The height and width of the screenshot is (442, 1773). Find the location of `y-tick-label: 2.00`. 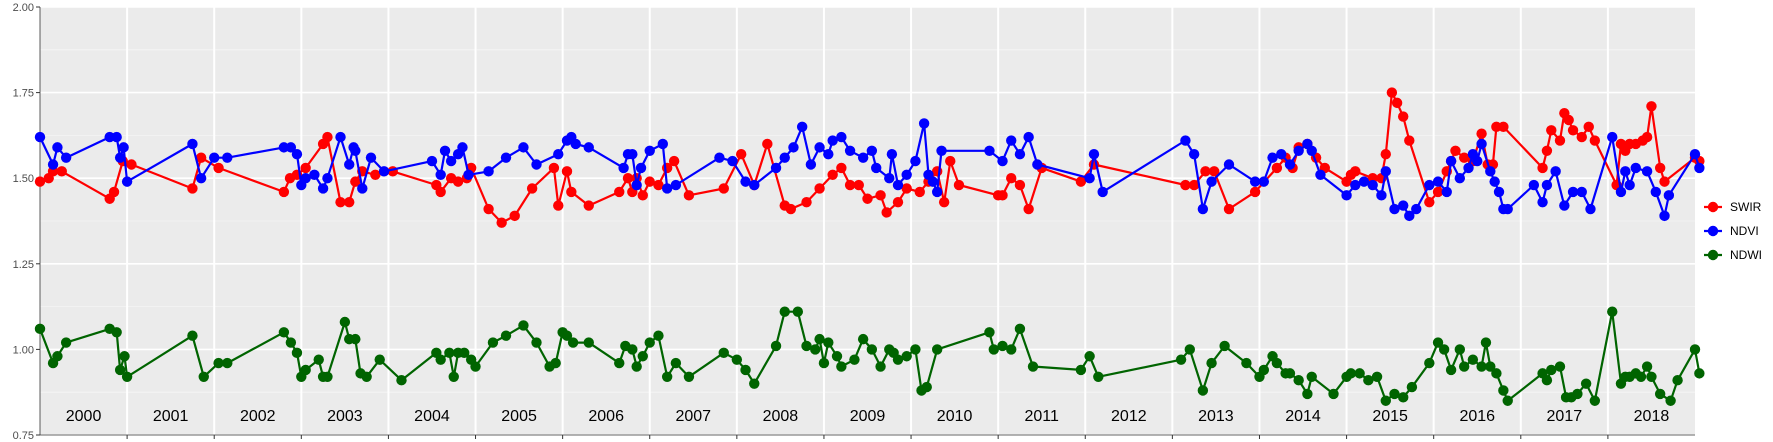

y-tick-label: 2.00 is located at coordinates (23, 8).